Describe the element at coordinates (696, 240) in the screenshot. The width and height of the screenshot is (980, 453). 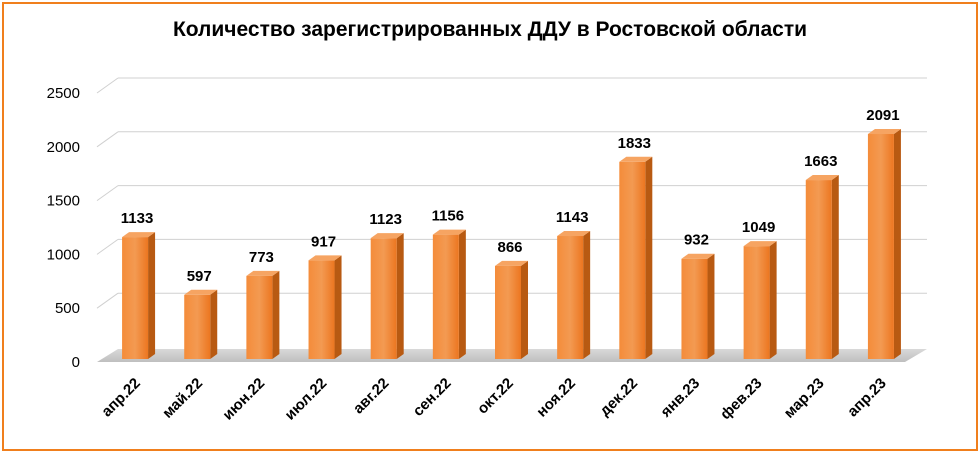
I see `value-label: 932` at that location.